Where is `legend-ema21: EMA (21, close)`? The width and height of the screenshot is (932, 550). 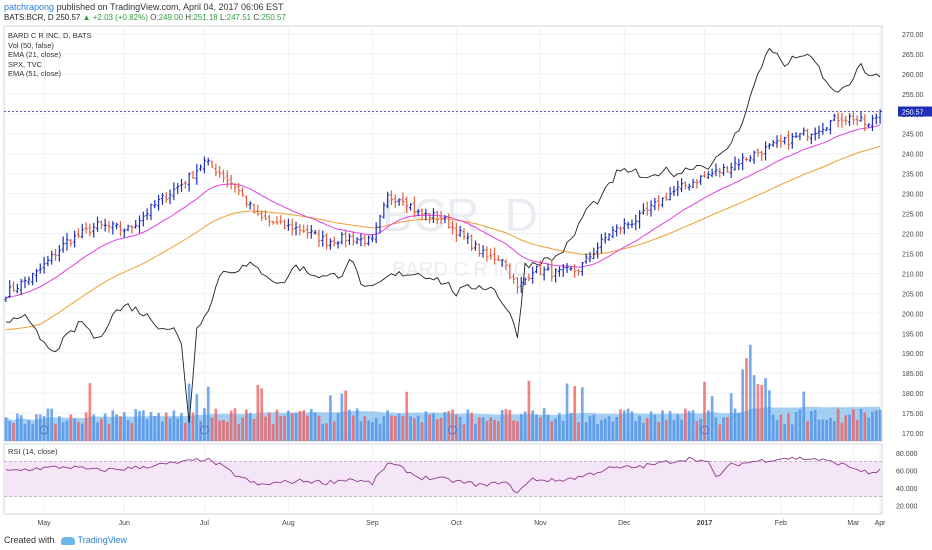 legend-ema21: EMA (21, close) is located at coordinates (34, 54).